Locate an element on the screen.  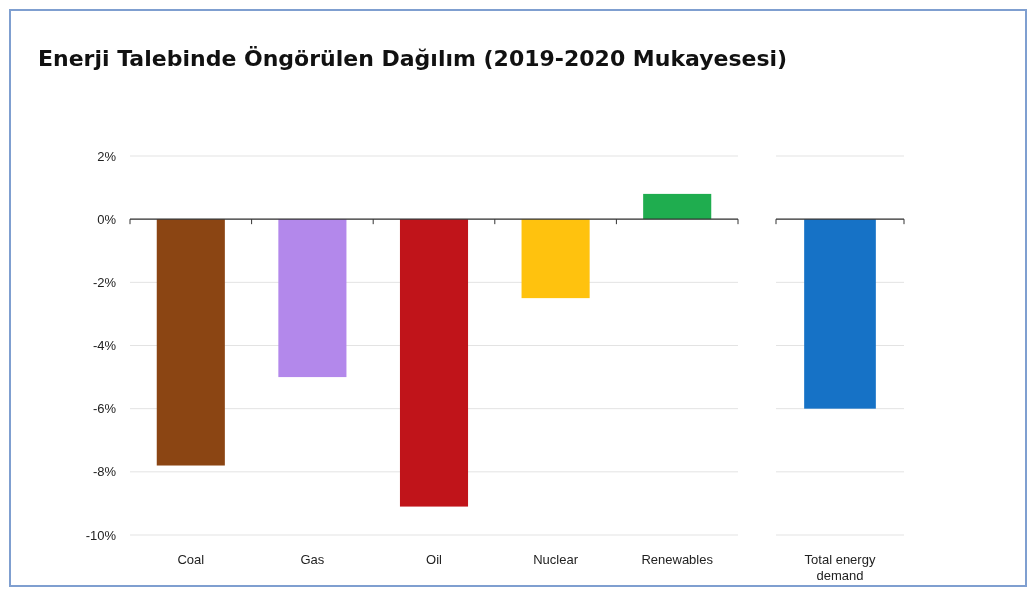
y-tick-label: -6% is located at coordinates (104, 409).